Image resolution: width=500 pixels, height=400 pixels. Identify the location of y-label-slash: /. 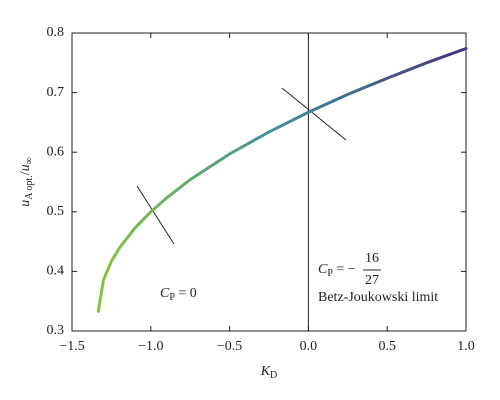
(25, 173).